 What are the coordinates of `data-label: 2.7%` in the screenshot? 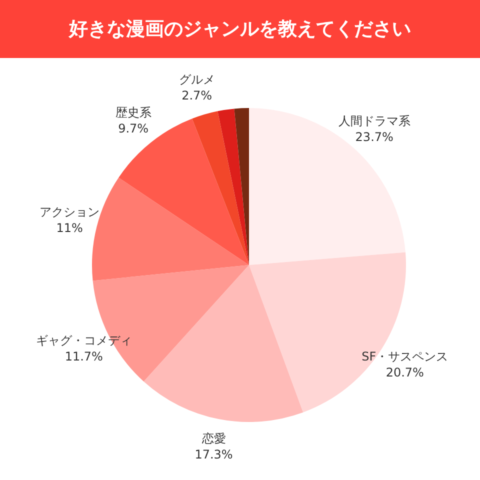 It's located at (197, 95).